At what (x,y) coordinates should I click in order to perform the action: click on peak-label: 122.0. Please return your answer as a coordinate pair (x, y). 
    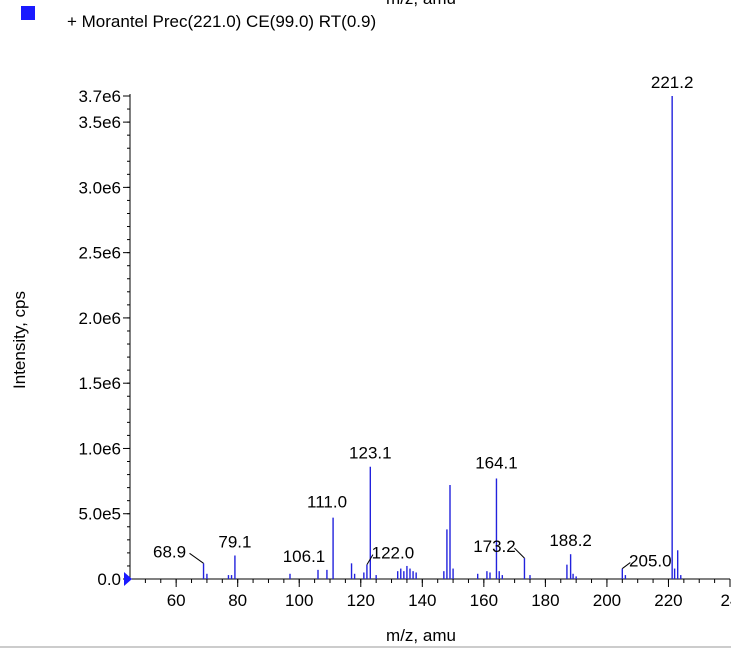
    Looking at the image, I should click on (393, 553).